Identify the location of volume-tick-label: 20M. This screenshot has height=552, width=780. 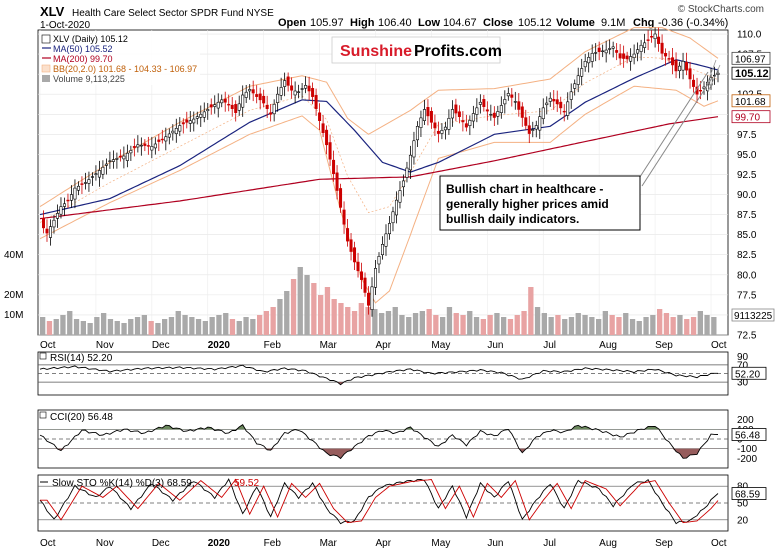
(13, 295).